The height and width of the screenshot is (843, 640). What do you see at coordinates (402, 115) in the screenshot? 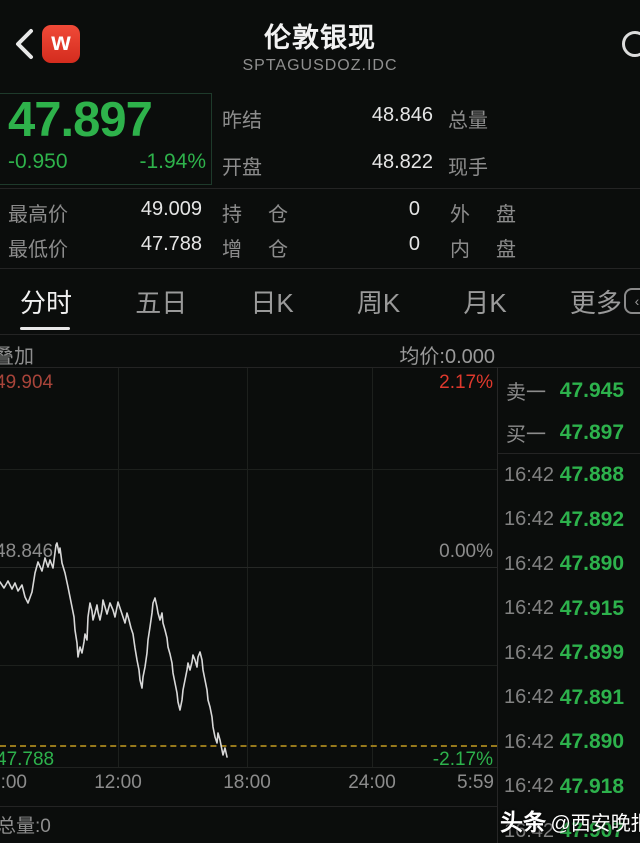
I see `prev-settle-value: 48.846` at bounding box center [402, 115].